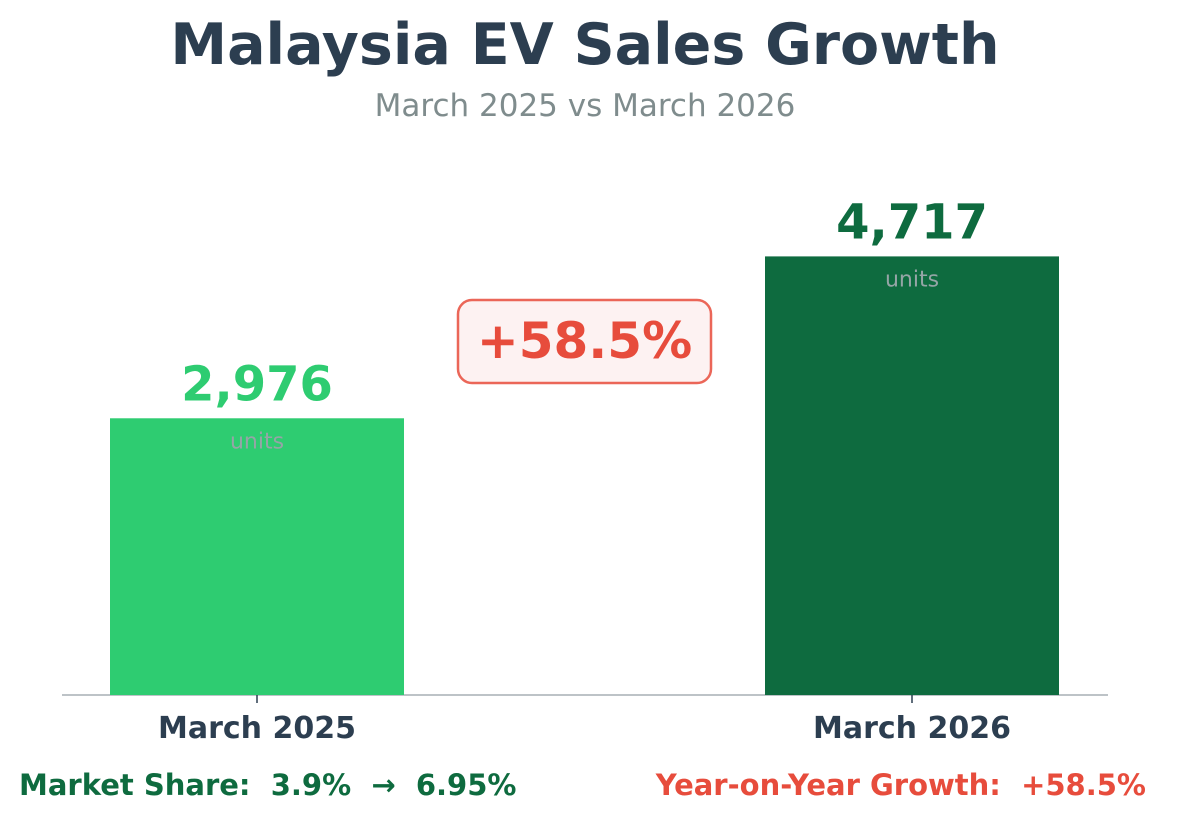 Image resolution: width=1200 pixels, height=821 pixels. Describe the element at coordinates (585, 106) in the screenshot. I see `chart-subtitle: March 2025 vs March 2026` at that location.